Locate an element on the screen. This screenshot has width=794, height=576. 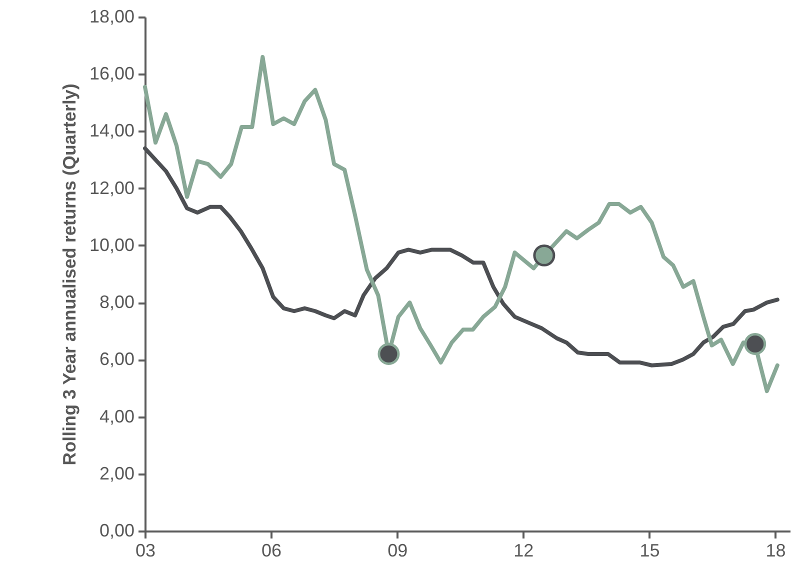
y-tick-label: 6,00 is located at coordinates (116, 359).